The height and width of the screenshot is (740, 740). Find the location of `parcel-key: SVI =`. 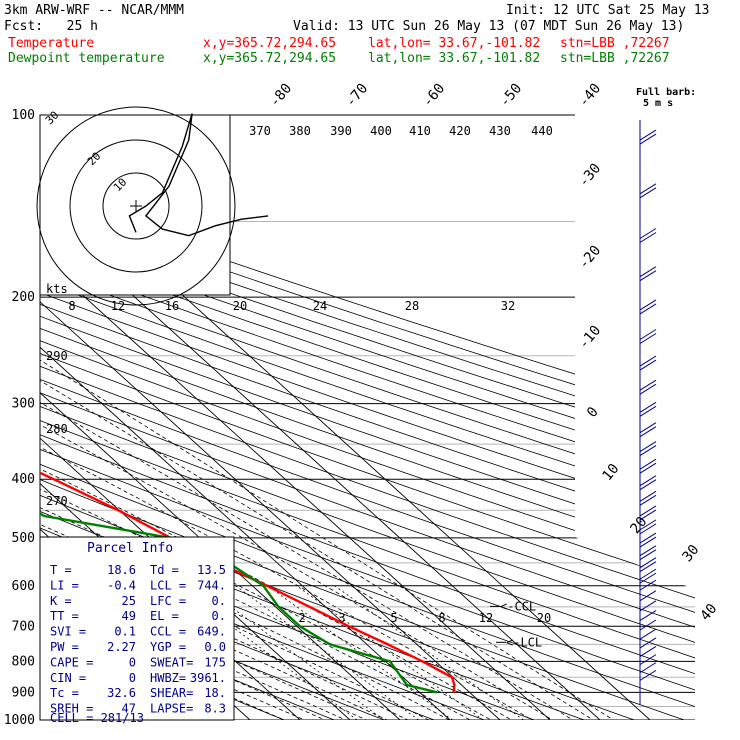

parcel-key: SVI = is located at coordinates (68, 632).